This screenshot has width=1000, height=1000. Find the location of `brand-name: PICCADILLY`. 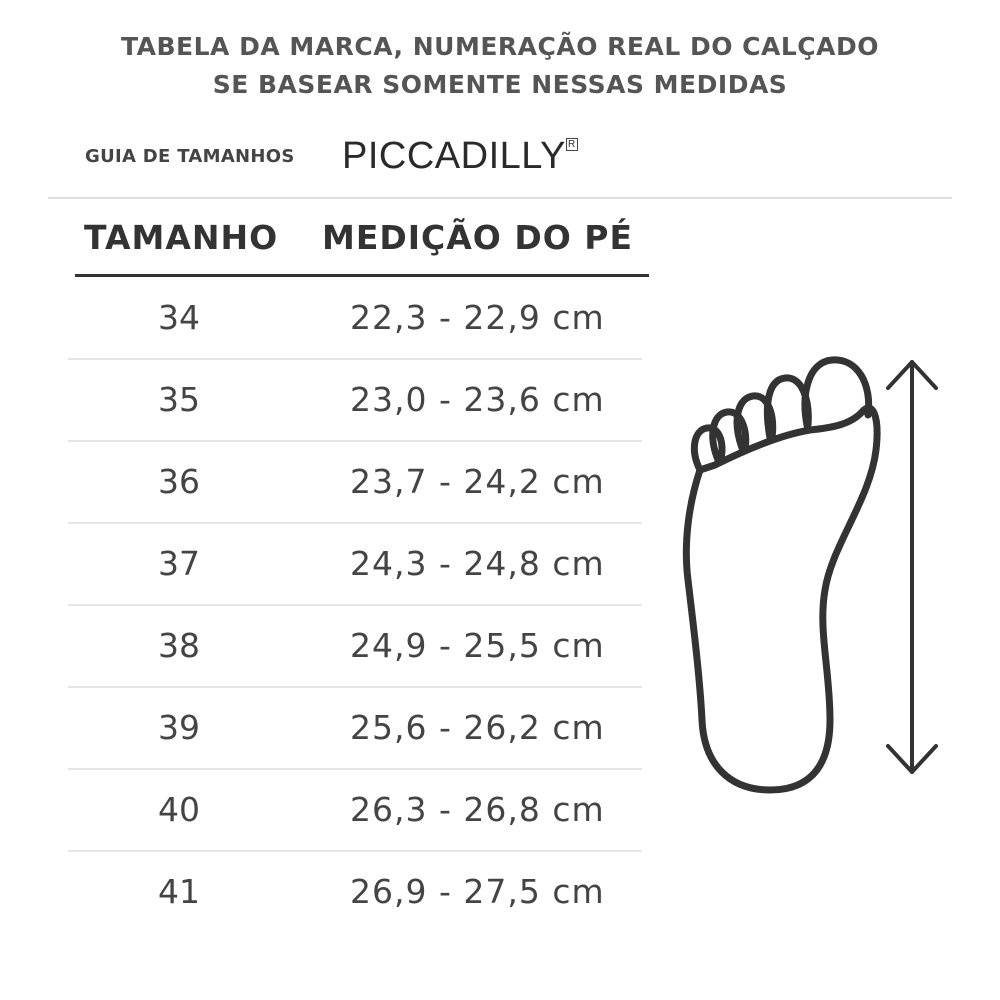

brand-name: PICCADILLY is located at coordinates (454, 156).